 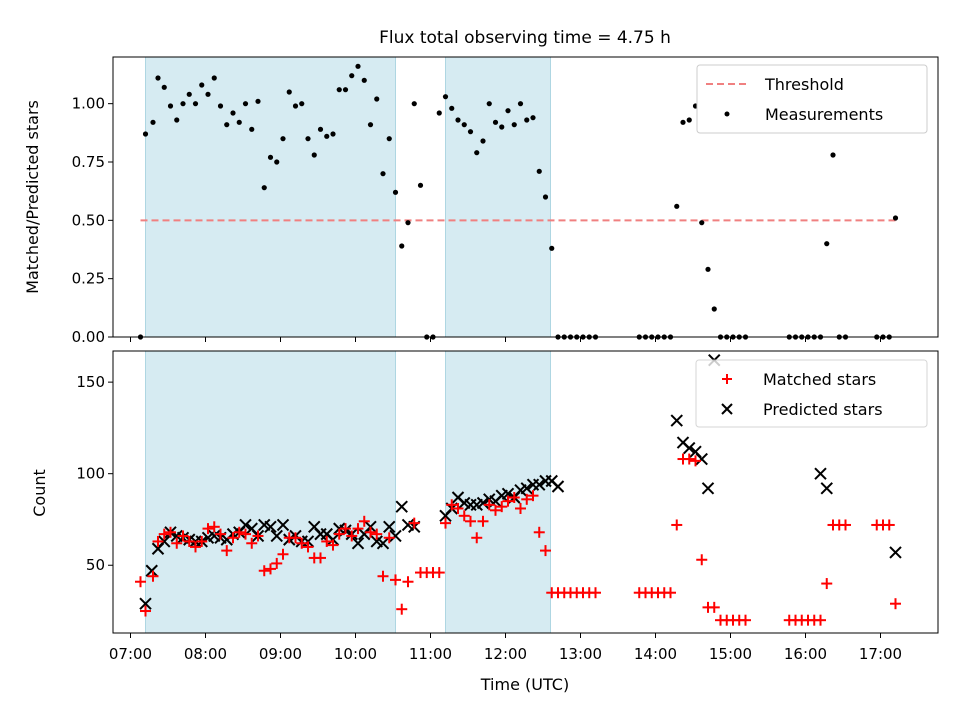 I want to click on shaded-interval, so click(x=498, y=197).